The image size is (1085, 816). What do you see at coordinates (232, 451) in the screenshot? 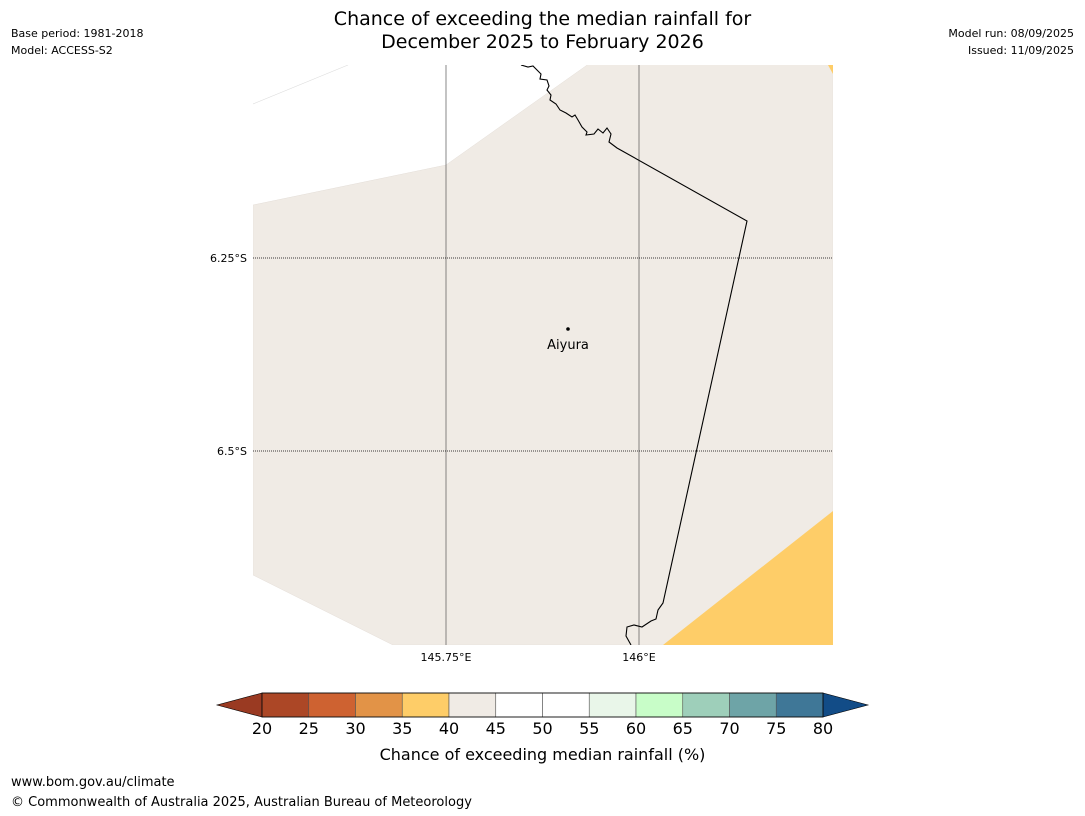
I see `lat-label-6-5: 6.5°S` at bounding box center [232, 451].